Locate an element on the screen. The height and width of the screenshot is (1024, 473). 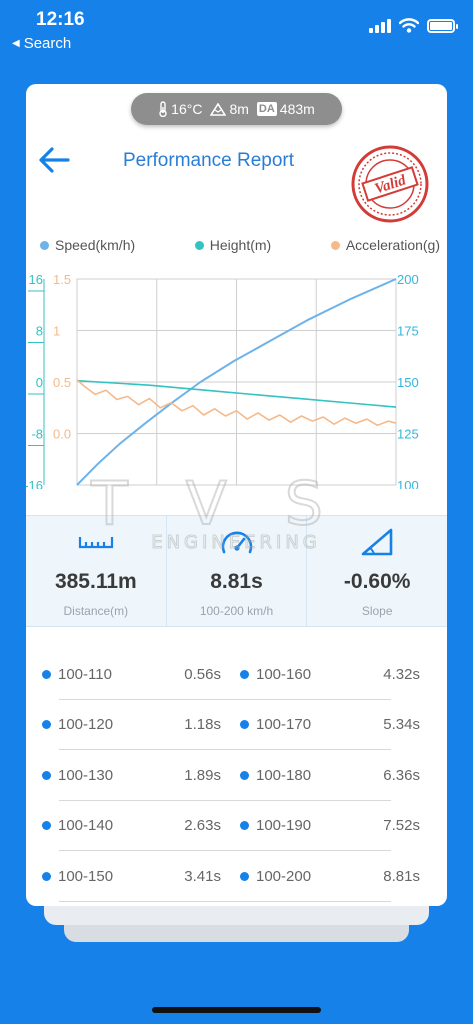
split-label-text: 100-110 is located at coordinates (85, 674).